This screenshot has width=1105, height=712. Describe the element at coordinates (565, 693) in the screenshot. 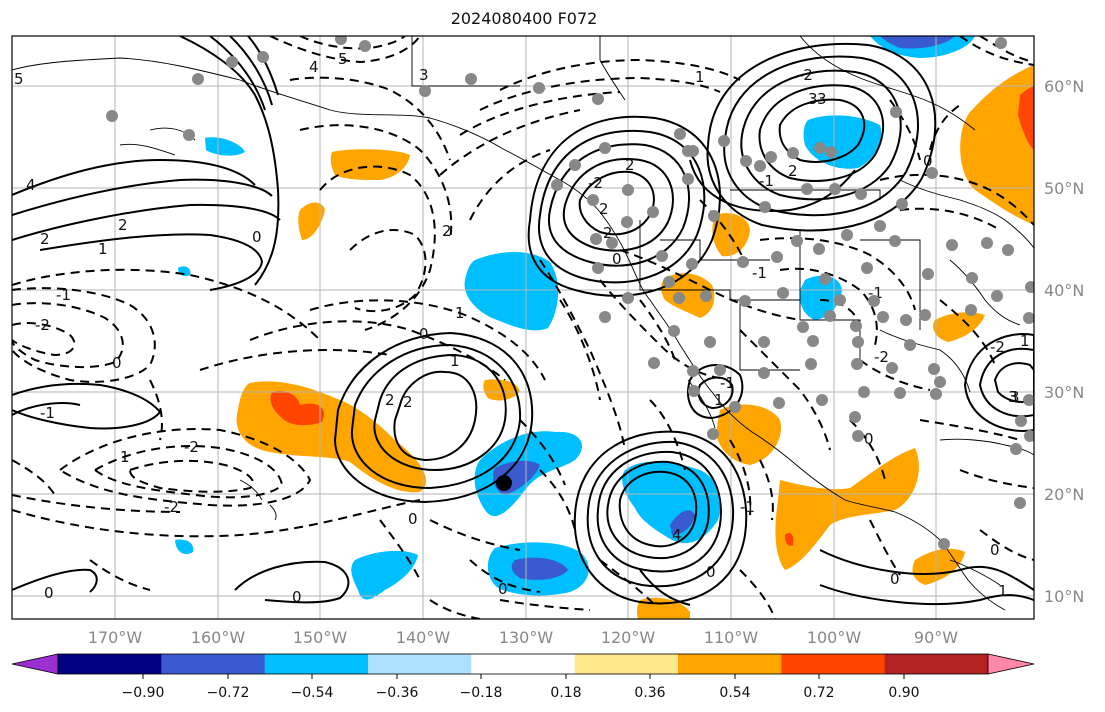

I see `colorbar-tick-label: 0.18` at that location.